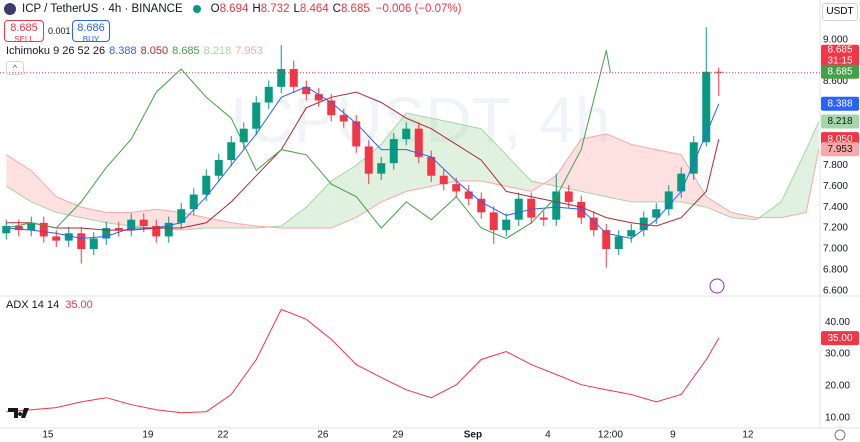 The height and width of the screenshot is (442, 860). What do you see at coordinates (15, 68) in the screenshot?
I see `collapse-button: ^` at bounding box center [15, 68].